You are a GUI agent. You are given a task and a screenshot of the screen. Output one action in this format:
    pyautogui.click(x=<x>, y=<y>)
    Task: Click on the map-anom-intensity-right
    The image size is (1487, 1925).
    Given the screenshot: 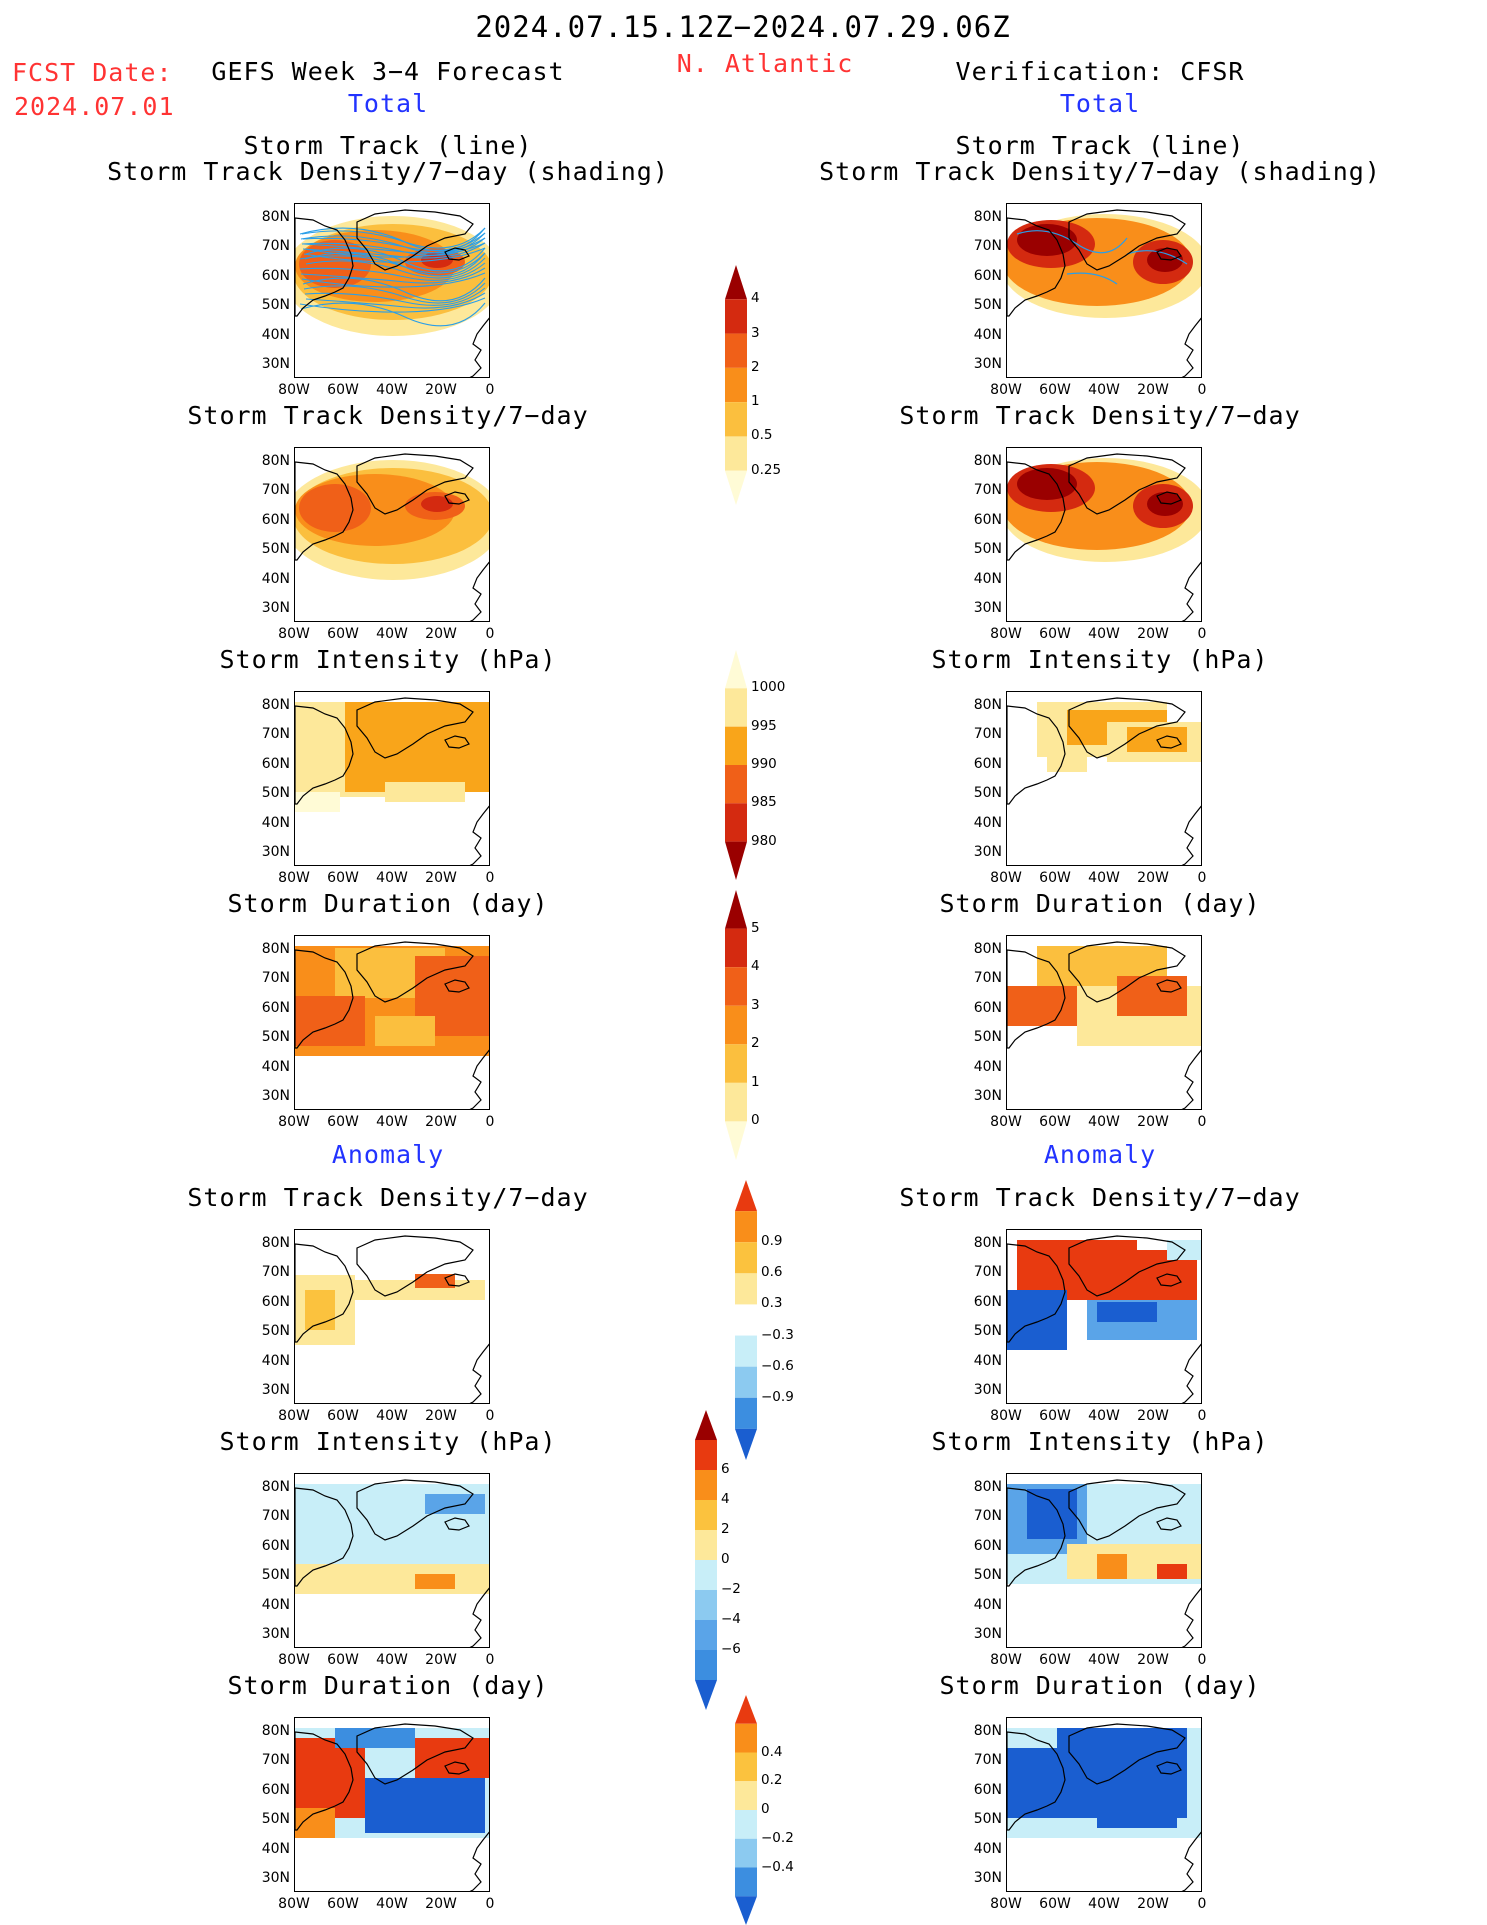 What is the action you would take?
    pyautogui.click(x=1104, y=1560)
    